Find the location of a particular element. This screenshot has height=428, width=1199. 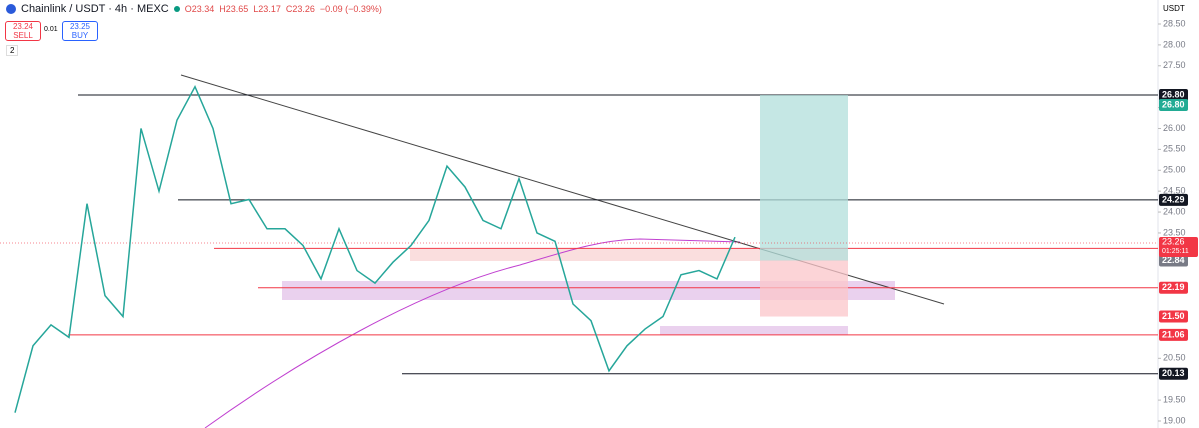

y-tick-label: 24.00 is located at coordinates (1174, 211).